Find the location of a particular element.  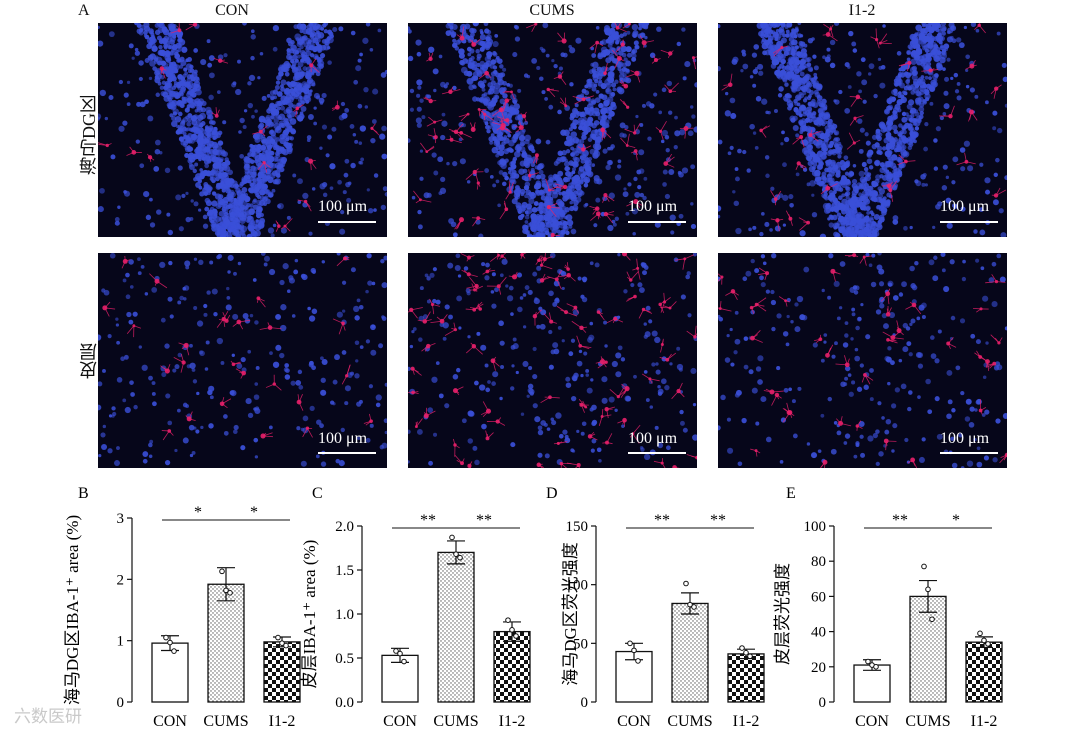

micrograph-dg-con is located at coordinates (242, 130).